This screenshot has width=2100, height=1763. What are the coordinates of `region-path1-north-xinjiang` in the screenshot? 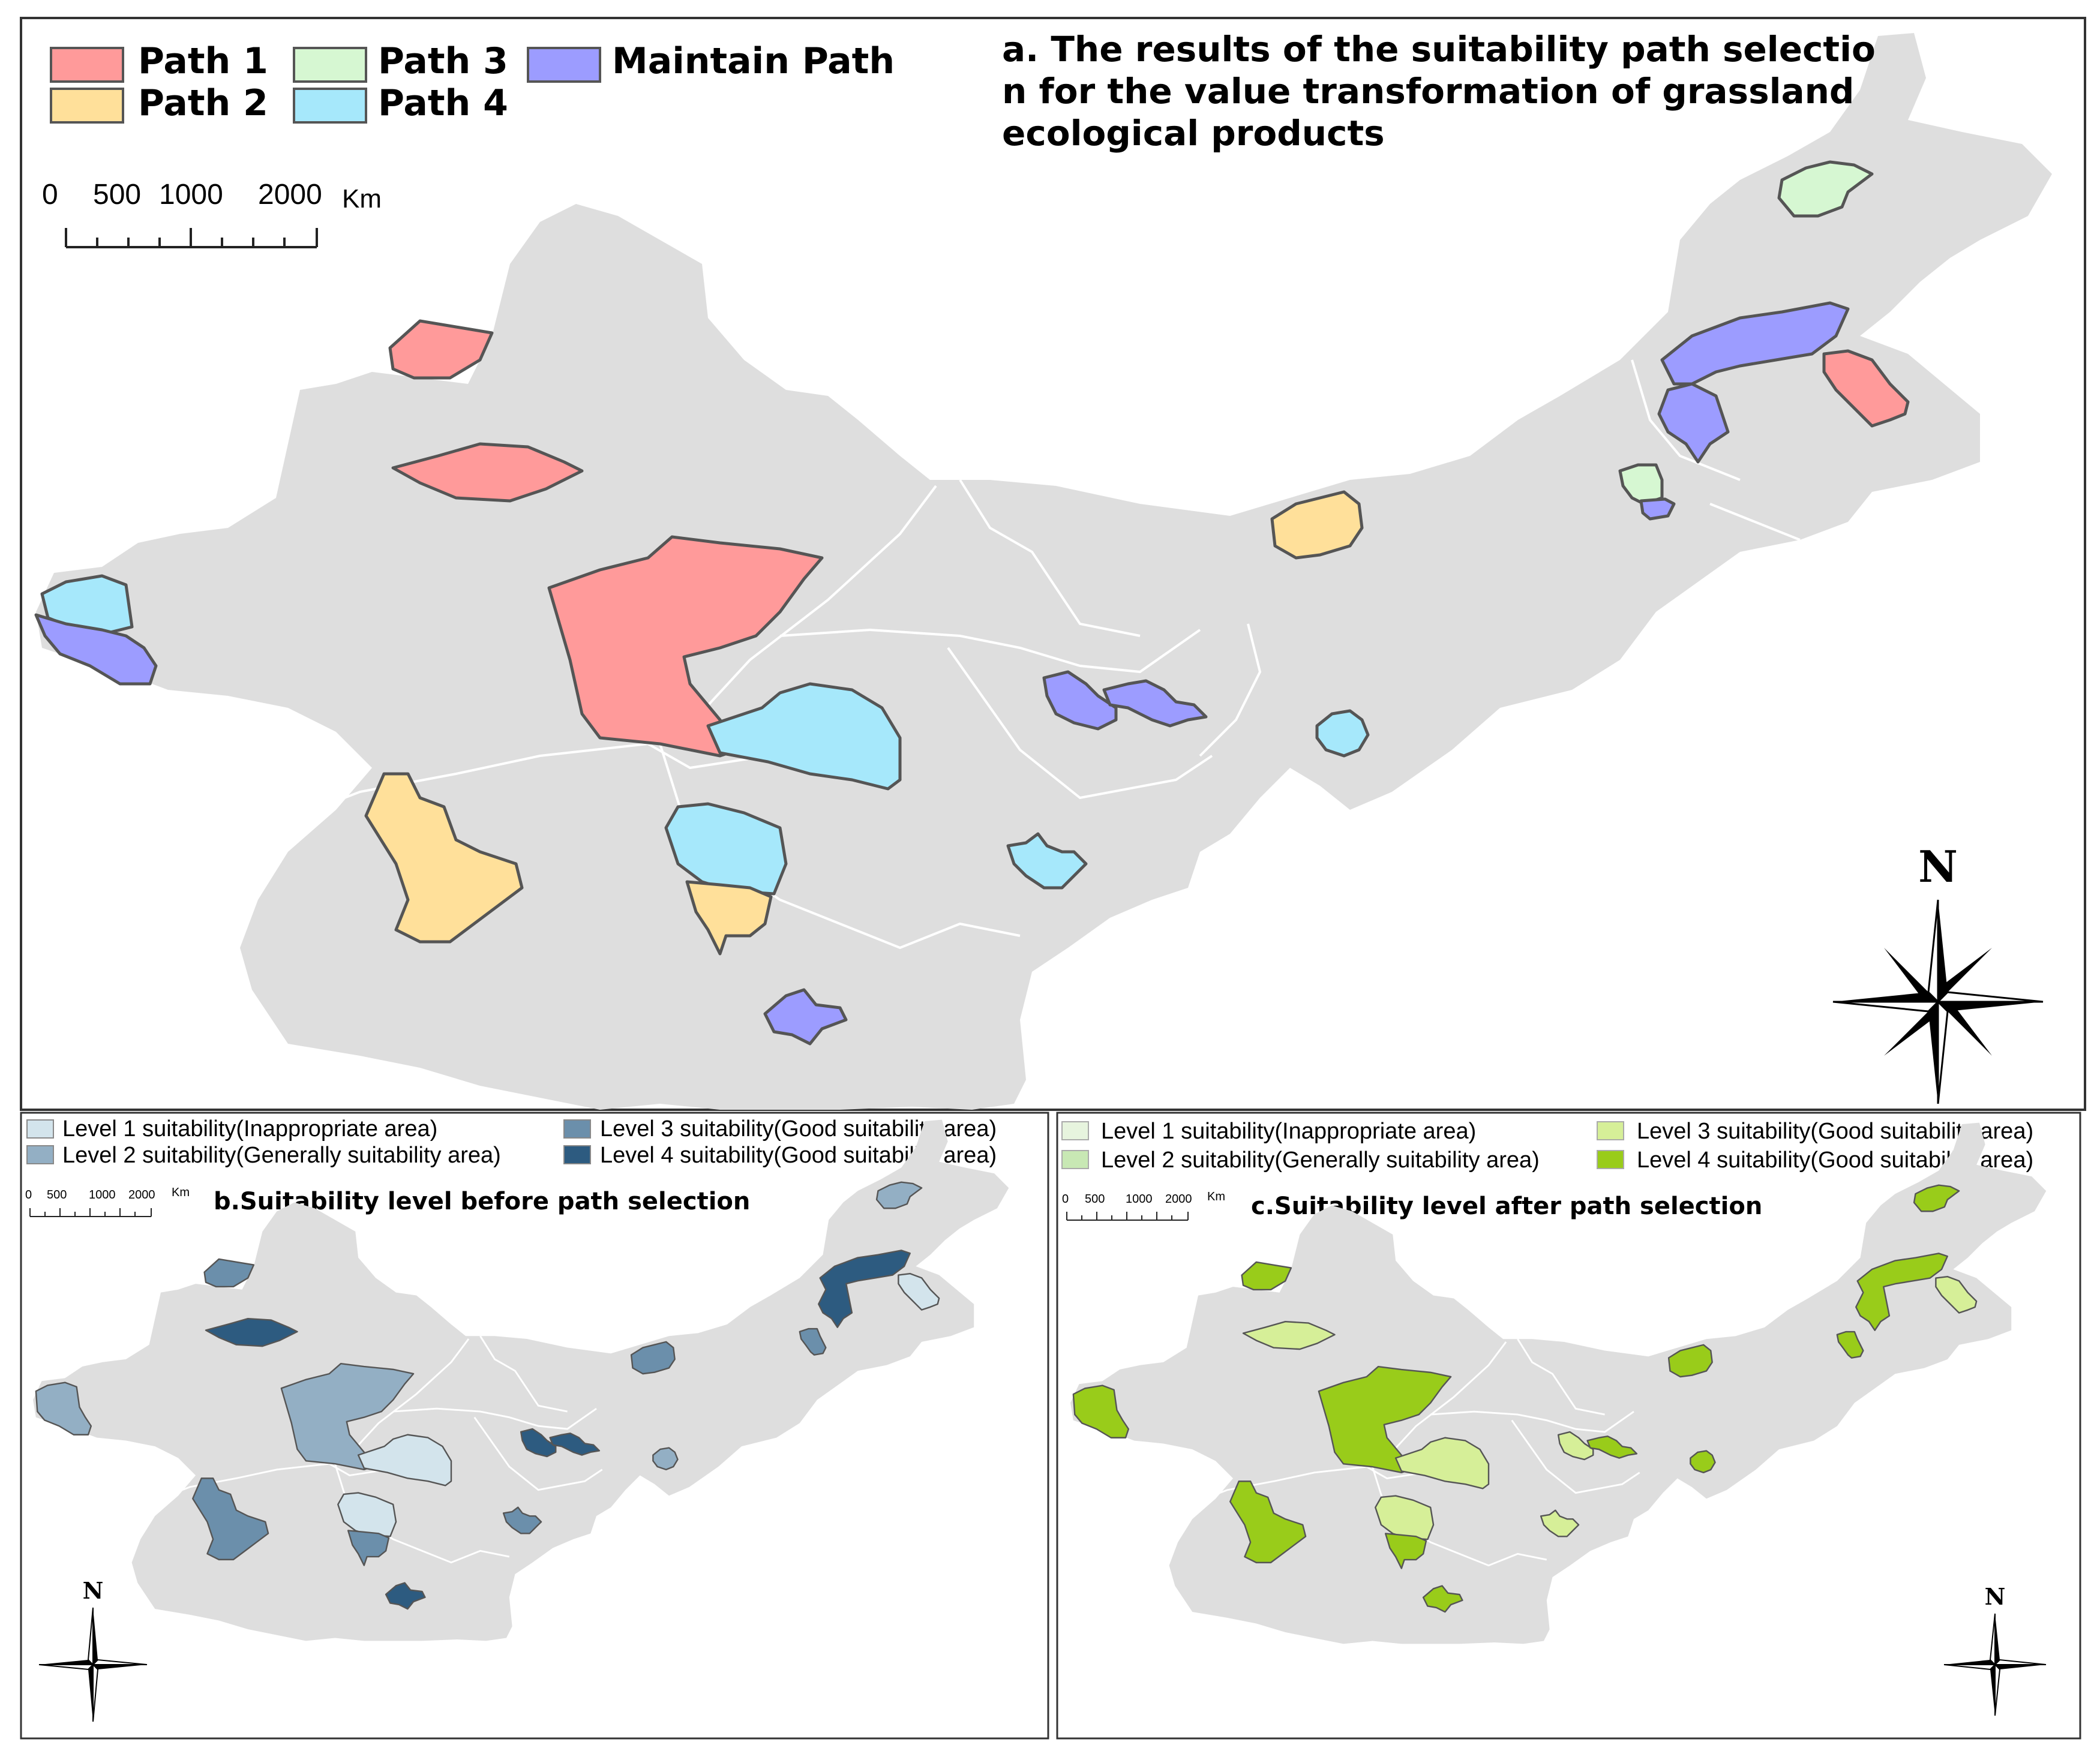 It's located at (441, 349).